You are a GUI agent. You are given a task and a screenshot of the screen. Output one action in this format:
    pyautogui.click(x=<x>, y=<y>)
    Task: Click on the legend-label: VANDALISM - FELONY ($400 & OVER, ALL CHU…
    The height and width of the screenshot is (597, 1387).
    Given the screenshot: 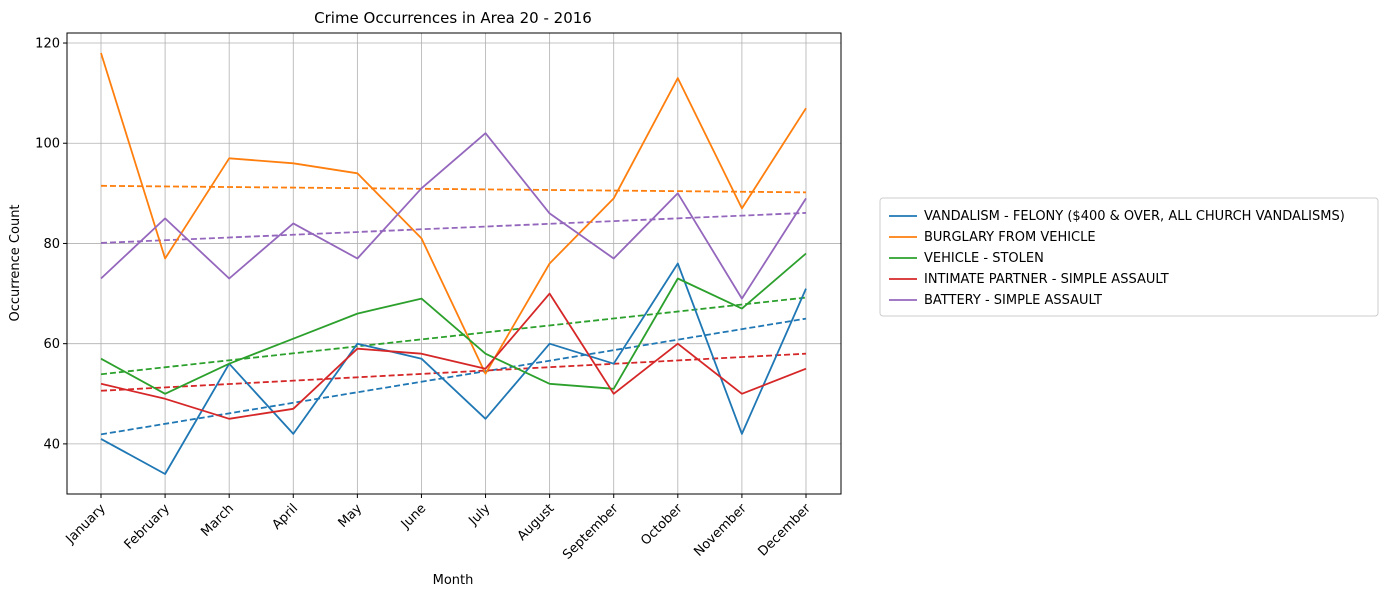 What is the action you would take?
    pyautogui.click(x=1134, y=216)
    